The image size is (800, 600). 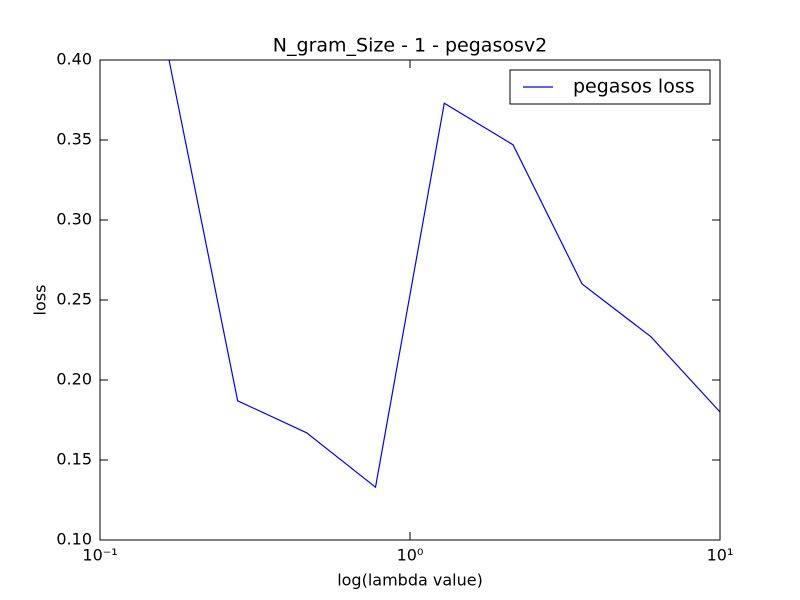 What do you see at coordinates (74, 139) in the screenshot?
I see `y-tick-label: 0.35` at bounding box center [74, 139].